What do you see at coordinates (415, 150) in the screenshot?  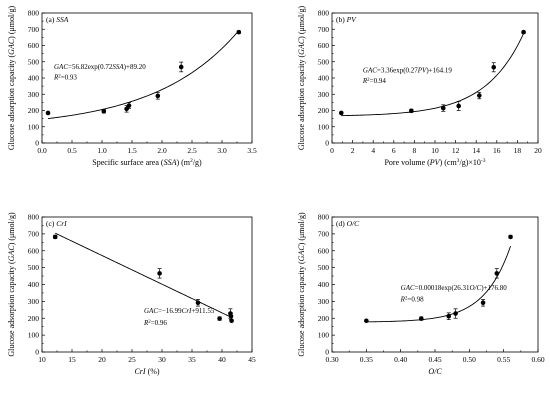 I see `x-tick-label: 8` at bounding box center [415, 150].